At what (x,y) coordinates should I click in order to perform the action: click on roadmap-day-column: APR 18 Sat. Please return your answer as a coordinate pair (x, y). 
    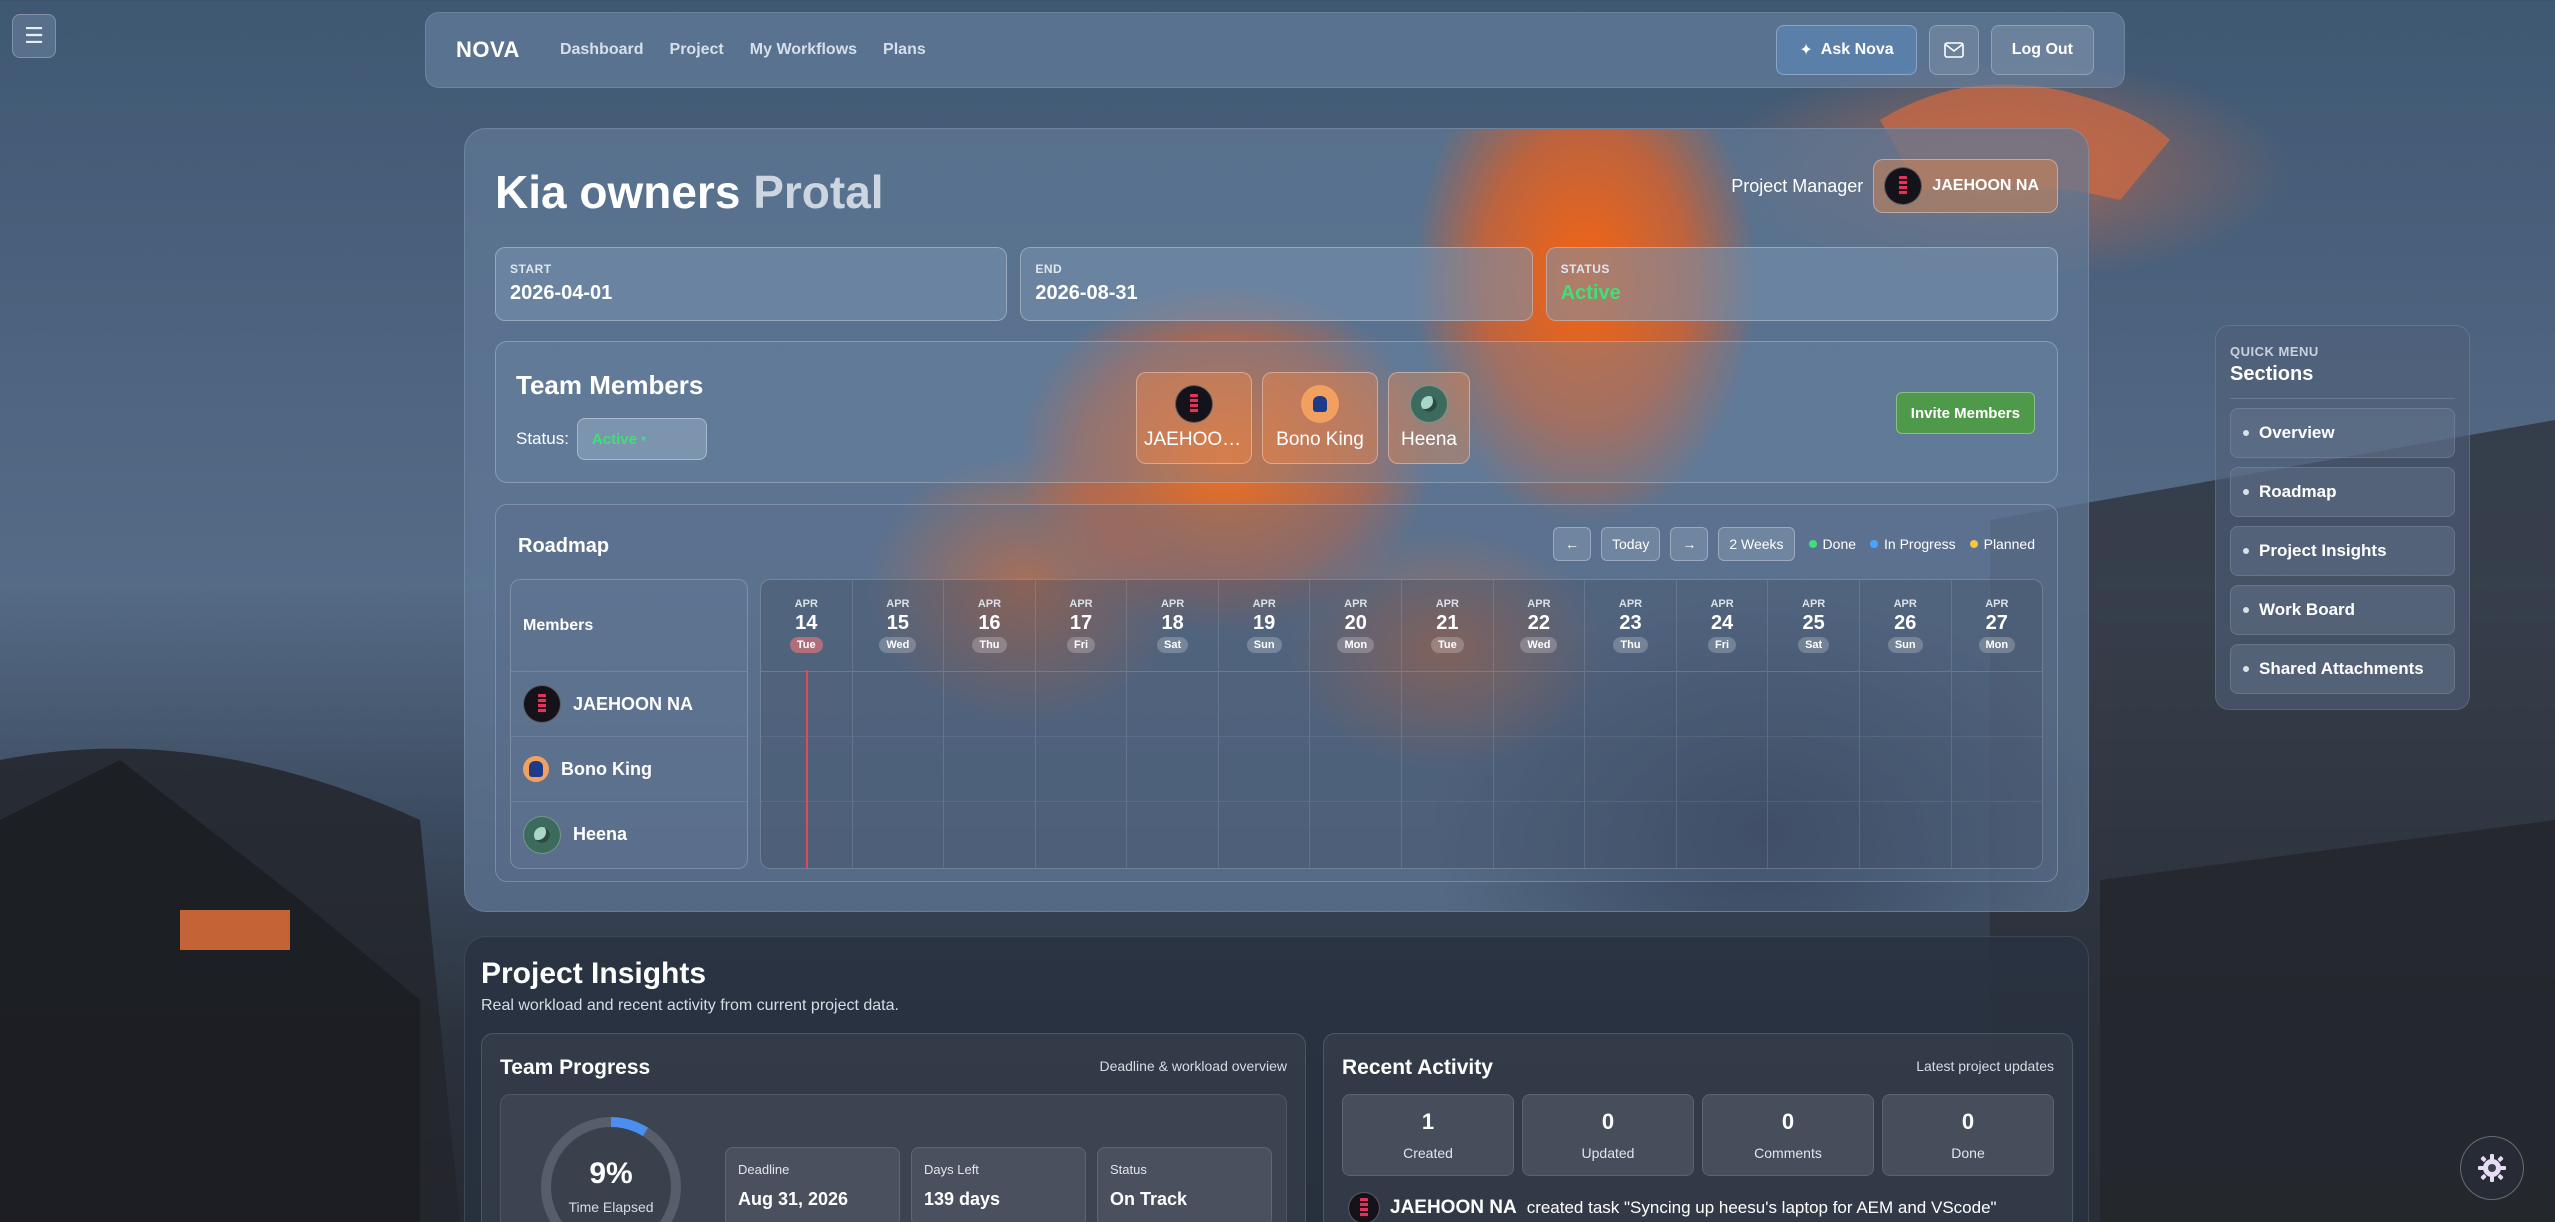
    Looking at the image, I should click on (1173, 724).